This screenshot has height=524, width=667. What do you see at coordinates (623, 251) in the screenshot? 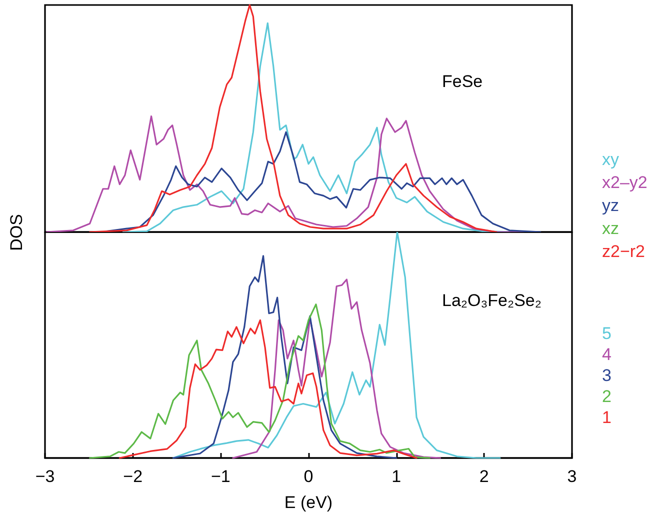
I see `text: z2−r2` at bounding box center [623, 251].